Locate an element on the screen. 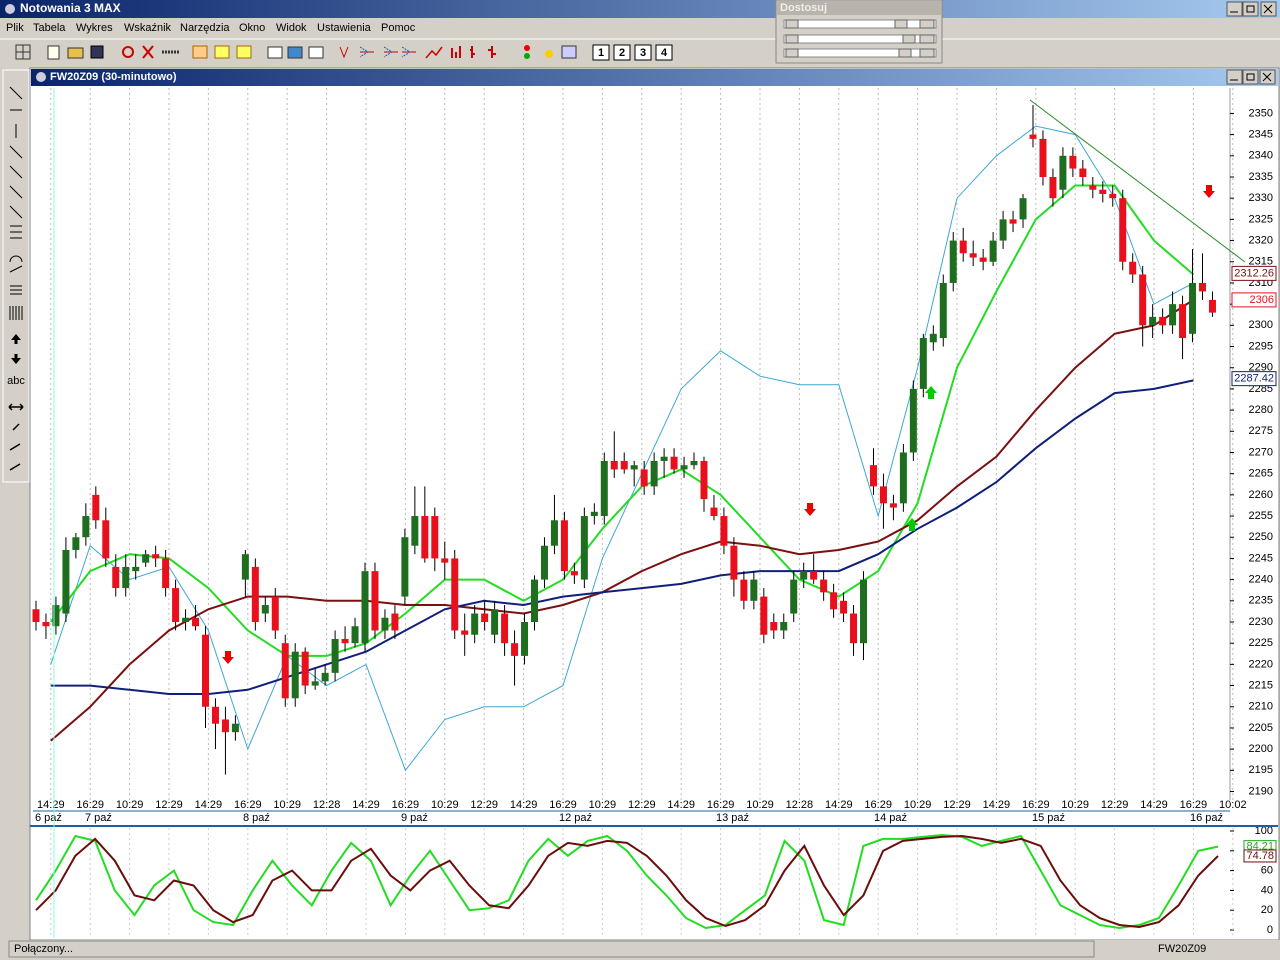 The height and width of the screenshot is (960, 1280). y-tick-label: 2340 is located at coordinates (1261, 156).